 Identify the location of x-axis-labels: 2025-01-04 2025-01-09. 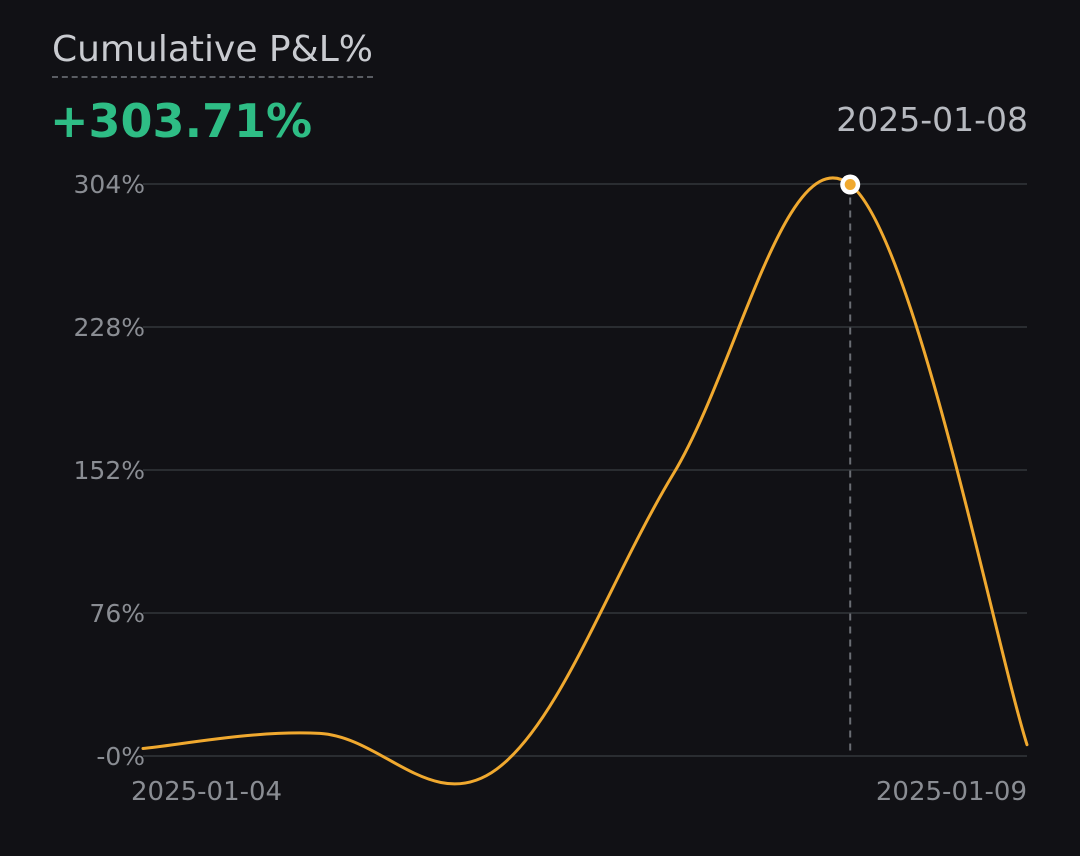
(579, 792).